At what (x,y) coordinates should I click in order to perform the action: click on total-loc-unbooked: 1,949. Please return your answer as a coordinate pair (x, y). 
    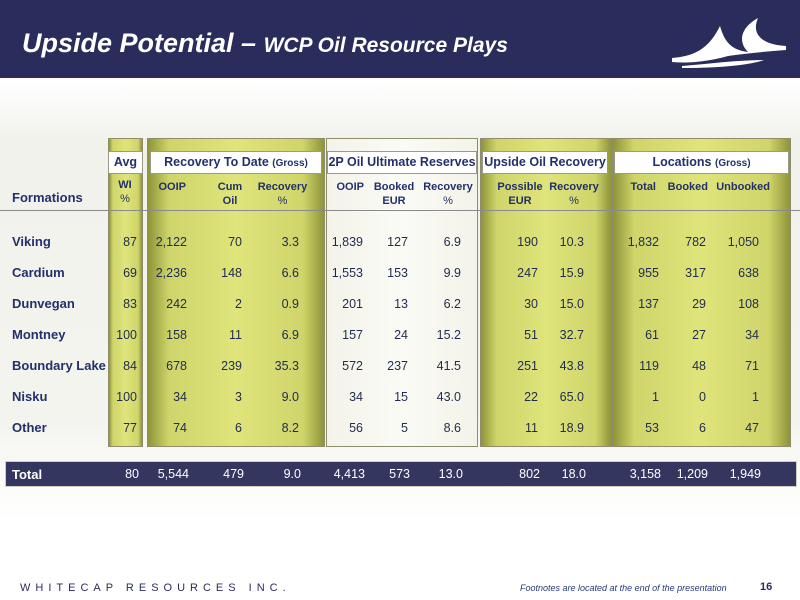
    Looking at the image, I should click on (745, 474).